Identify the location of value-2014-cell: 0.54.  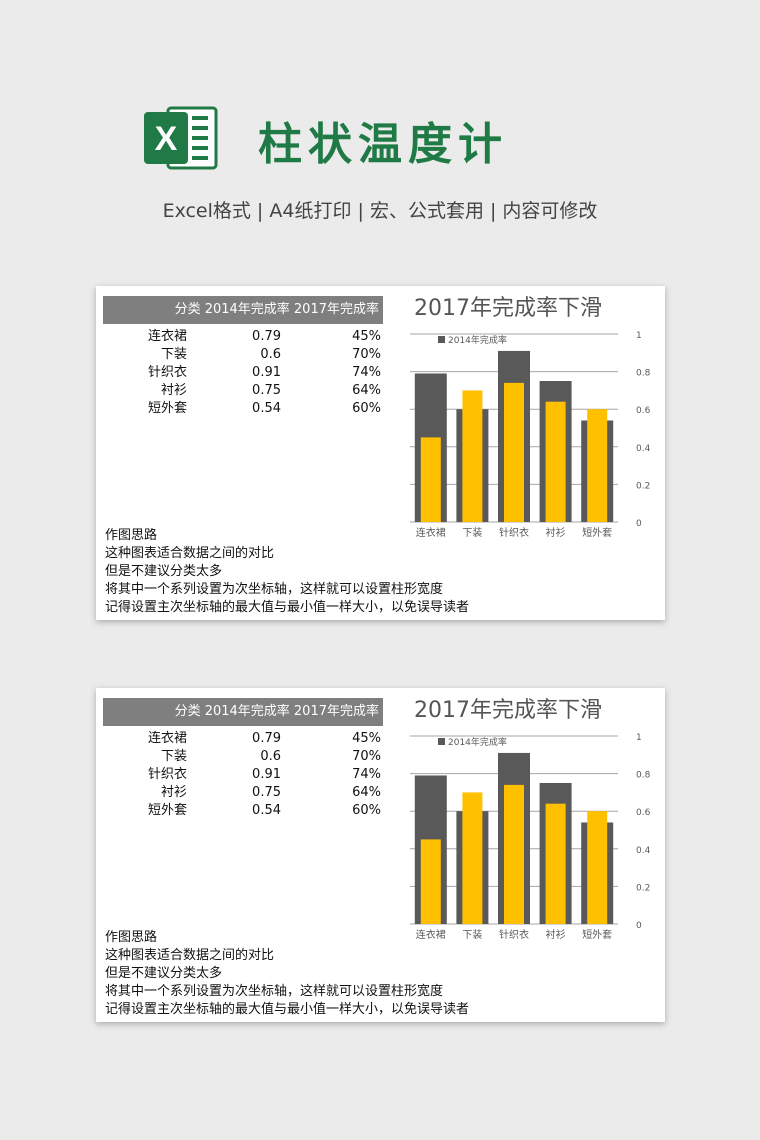
(266, 810).